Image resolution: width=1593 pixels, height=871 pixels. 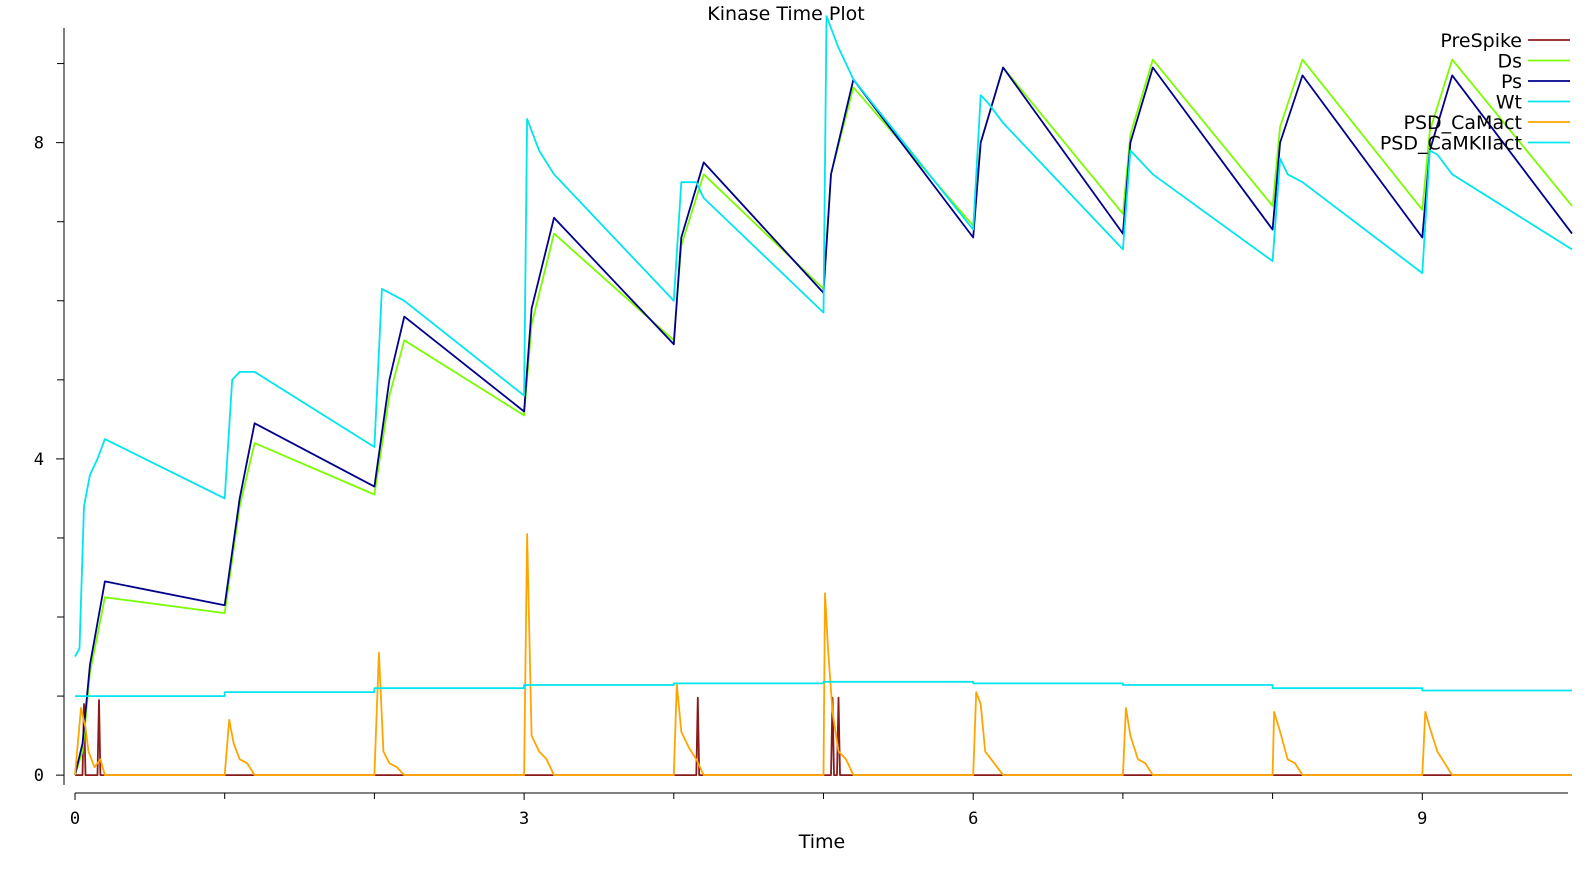 What do you see at coordinates (1451, 144) in the screenshot?
I see `legend-label-psd-camkiiact: PSD_CaMKIIact` at bounding box center [1451, 144].